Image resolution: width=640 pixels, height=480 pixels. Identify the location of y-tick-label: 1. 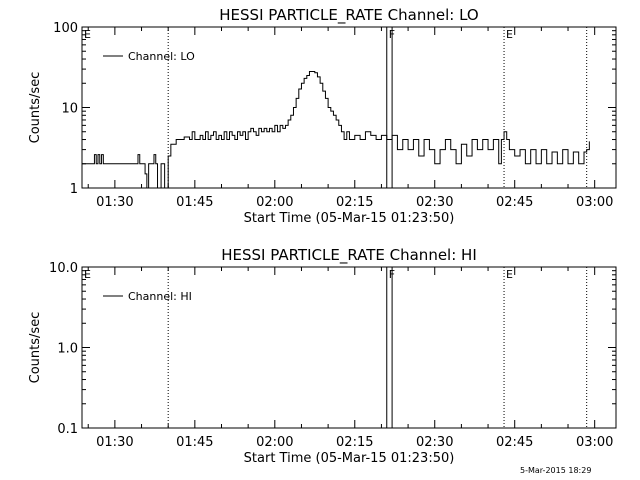
(74, 189).